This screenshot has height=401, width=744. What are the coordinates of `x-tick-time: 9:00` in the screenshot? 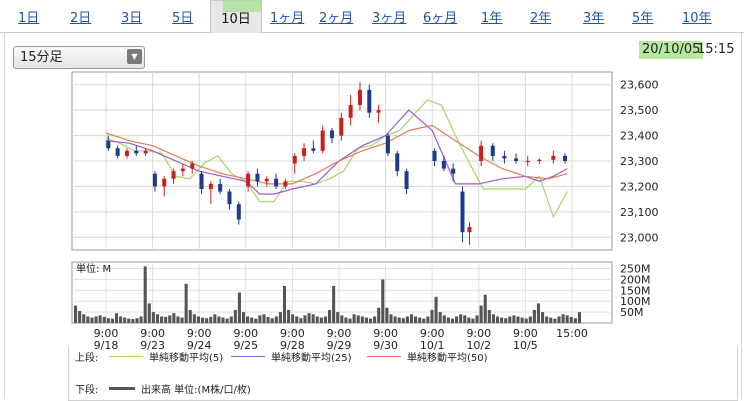 It's located at (152, 333).